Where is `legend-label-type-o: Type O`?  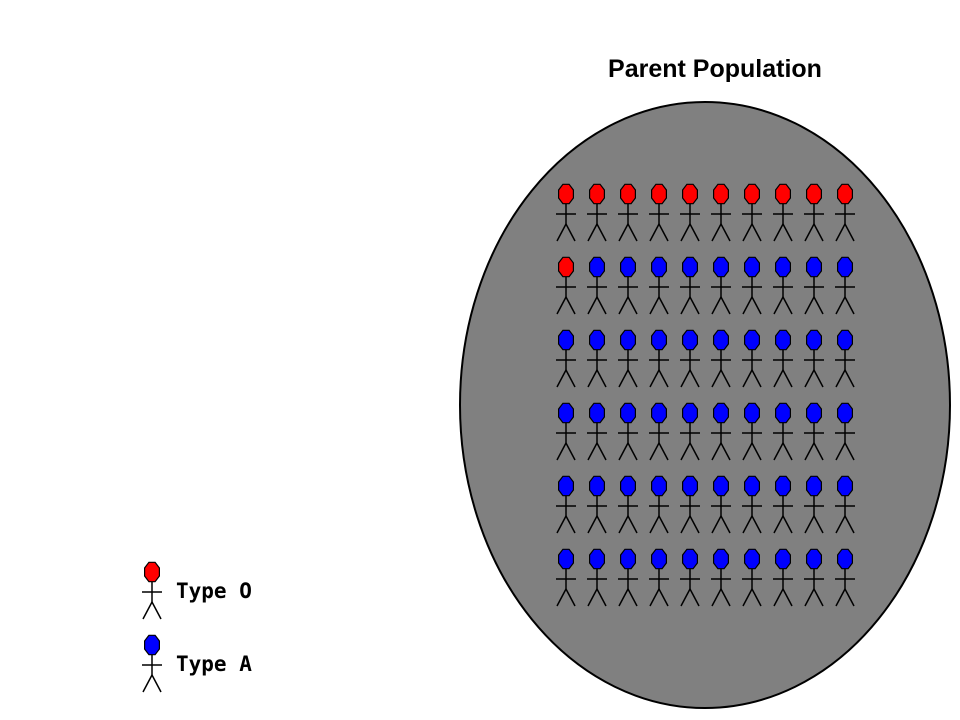 legend-label-type-o: Type O is located at coordinates (214, 591).